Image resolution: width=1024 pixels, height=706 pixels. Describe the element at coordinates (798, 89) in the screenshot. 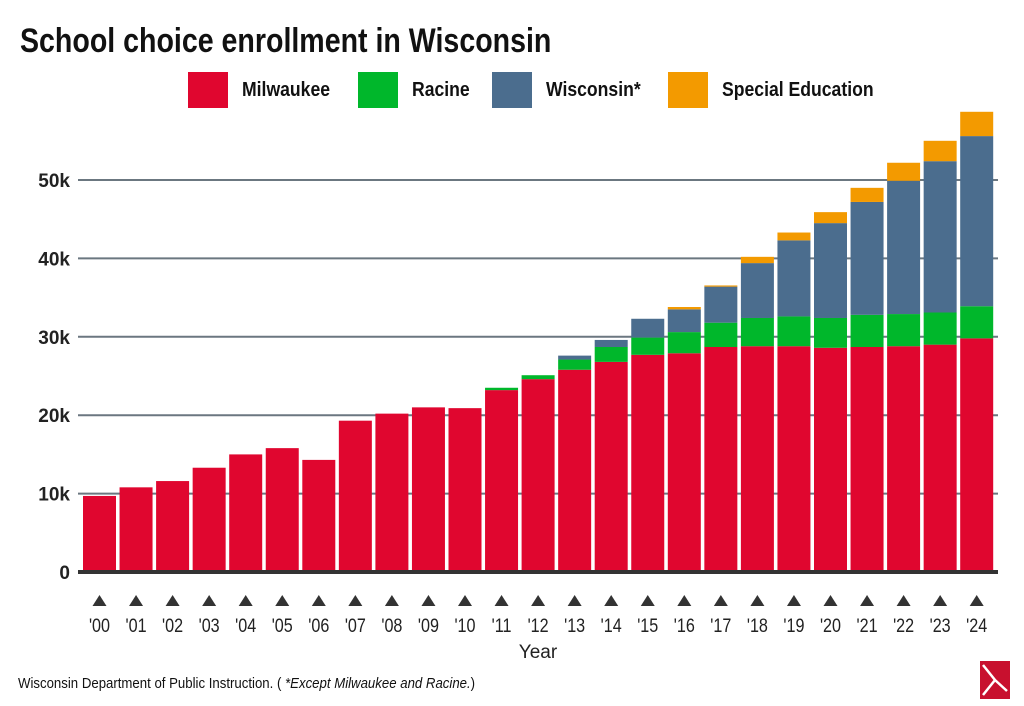

I see `legend-label: Special Education` at that location.